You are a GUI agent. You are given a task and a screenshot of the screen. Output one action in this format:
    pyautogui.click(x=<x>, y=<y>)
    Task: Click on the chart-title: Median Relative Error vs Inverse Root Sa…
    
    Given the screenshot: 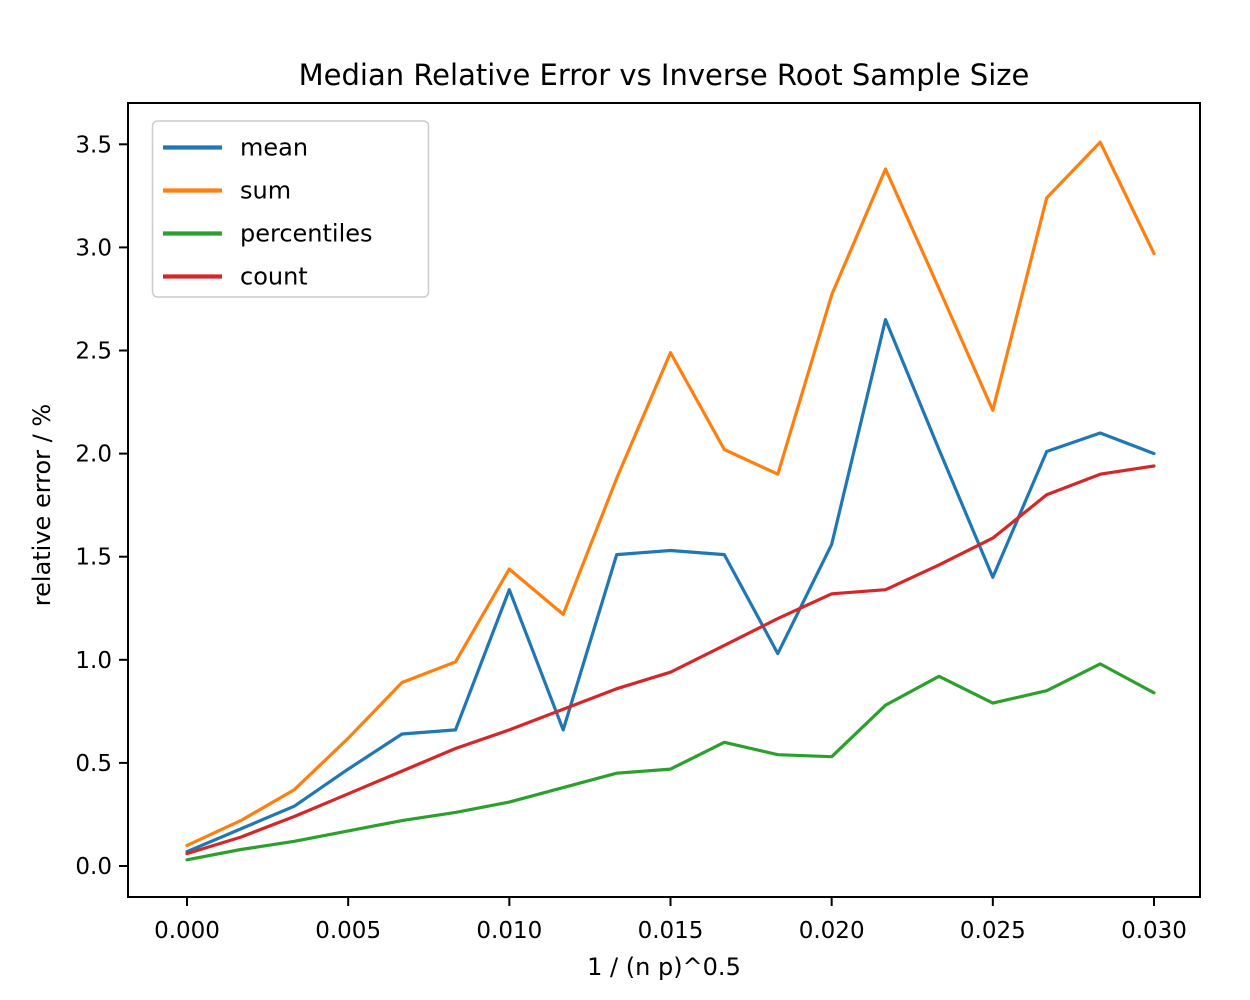 What is the action you would take?
    pyautogui.click(x=664, y=75)
    